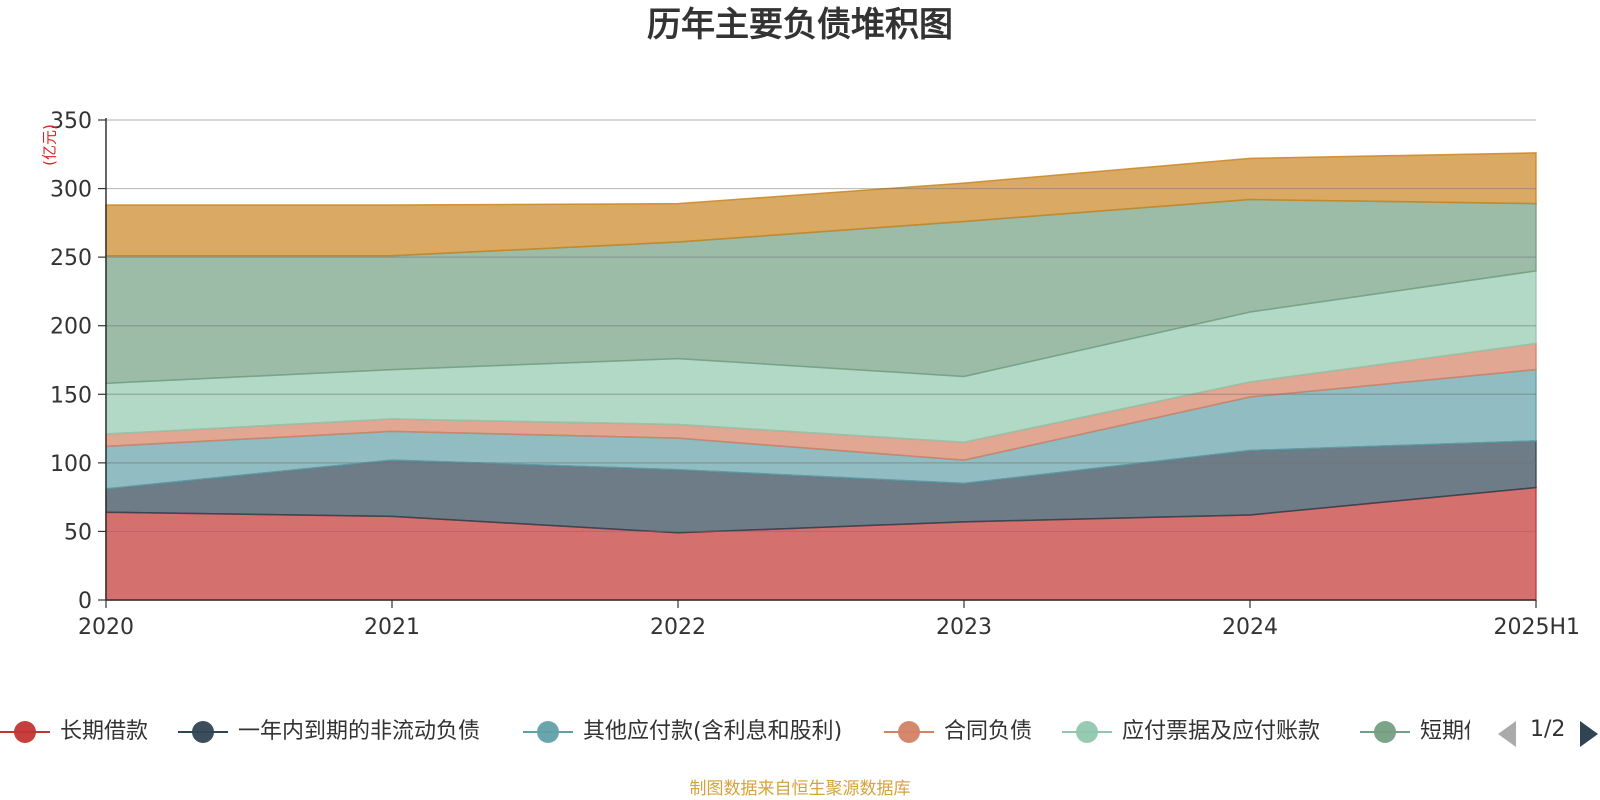 This screenshot has height=800, width=1600. I want to click on x-tick-label: 2020, so click(106, 627).